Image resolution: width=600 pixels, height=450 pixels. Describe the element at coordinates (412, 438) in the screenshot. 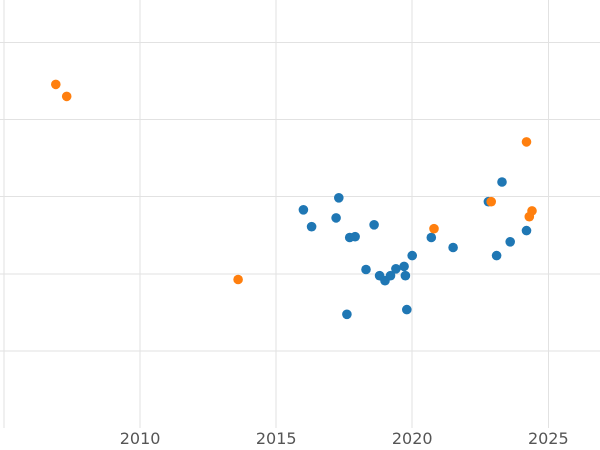

I see `x-tick-label: 2020` at that location.